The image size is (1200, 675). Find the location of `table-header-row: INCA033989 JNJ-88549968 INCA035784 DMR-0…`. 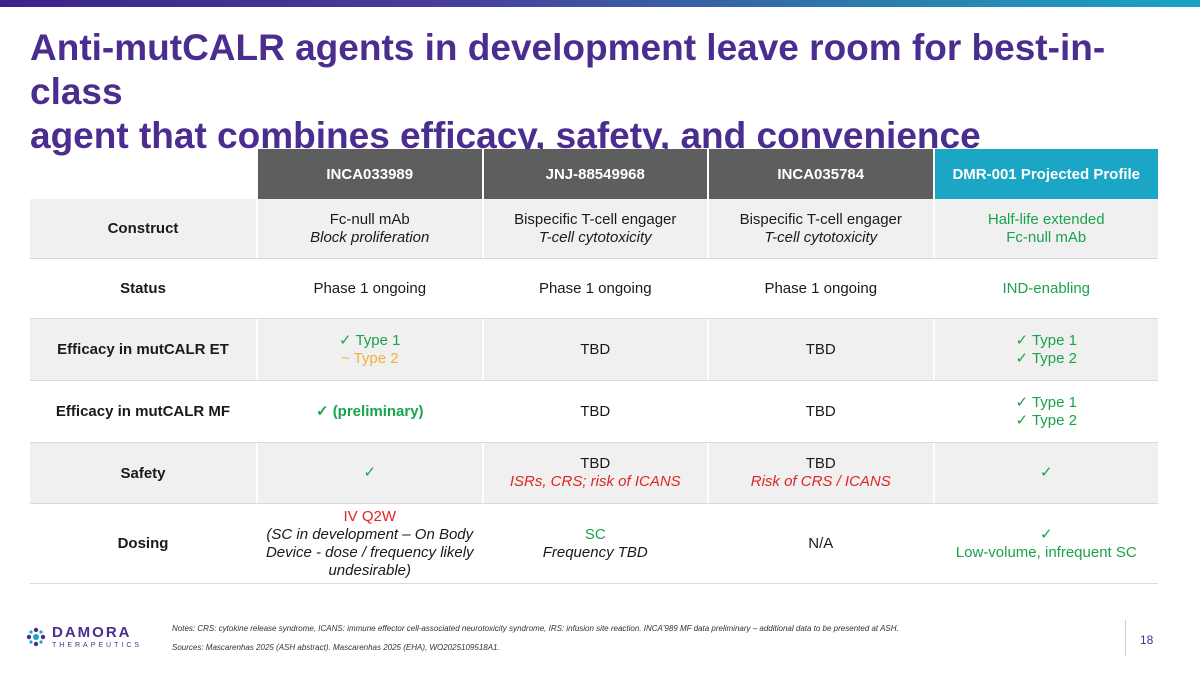

table-header-row: INCA033989 JNJ-88549968 INCA035784 DMR-0… is located at coordinates (594, 174).